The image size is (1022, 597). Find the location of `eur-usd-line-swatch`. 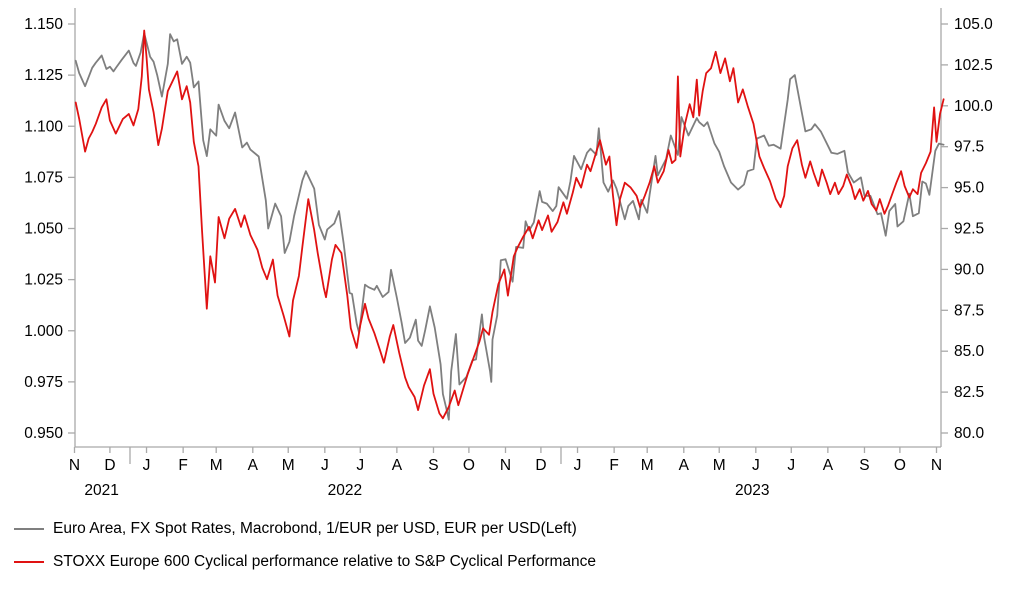

eur-usd-line-swatch is located at coordinates (29, 529).